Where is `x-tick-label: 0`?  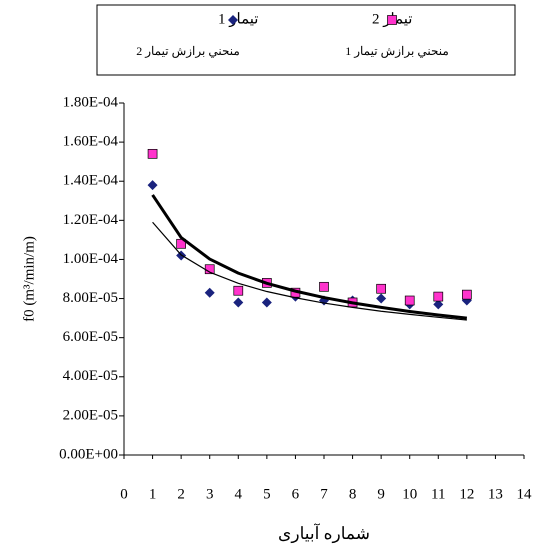 x-tick-label: 0 is located at coordinates (124, 494).